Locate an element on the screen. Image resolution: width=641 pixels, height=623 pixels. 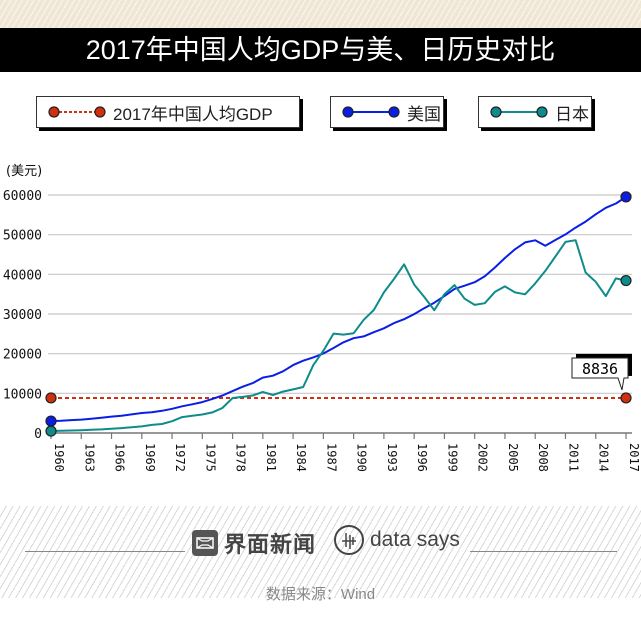
datasays-text: data says is located at coordinates (415, 539).